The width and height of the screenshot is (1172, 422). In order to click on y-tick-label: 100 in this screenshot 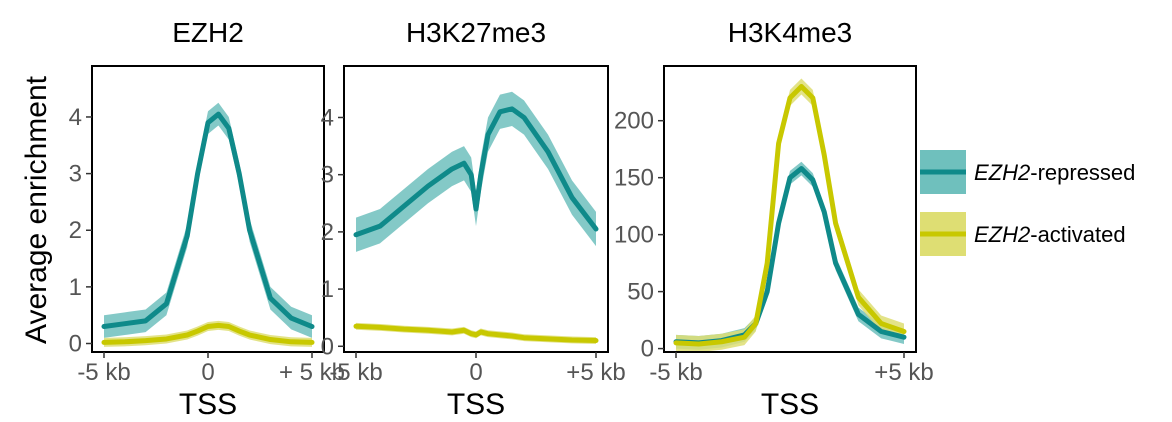, I will do `click(634, 235)`.